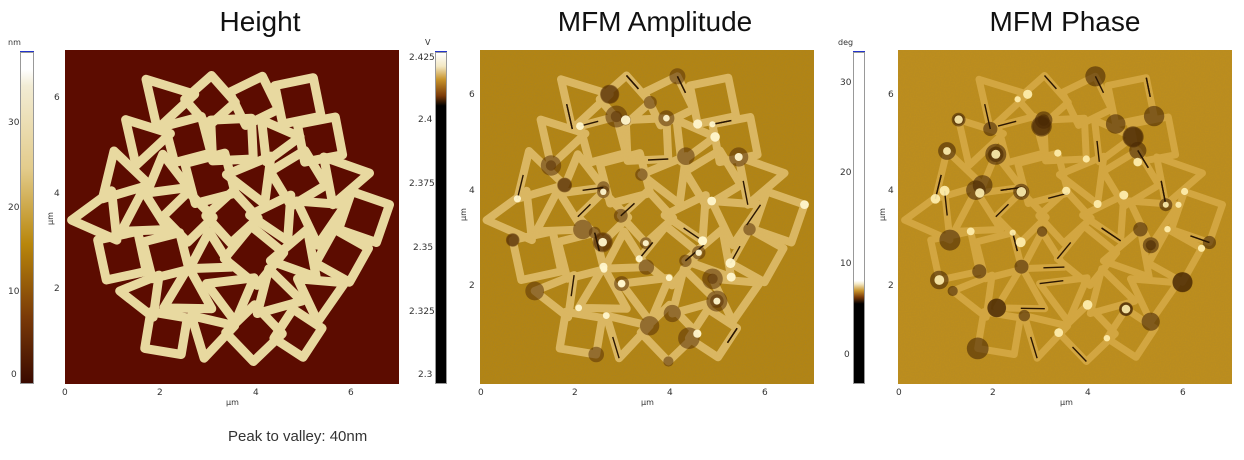 The width and height of the screenshot is (1244, 460). What do you see at coordinates (463, 214) in the screenshot?
I see `y-axis-label: µm` at bounding box center [463, 214].